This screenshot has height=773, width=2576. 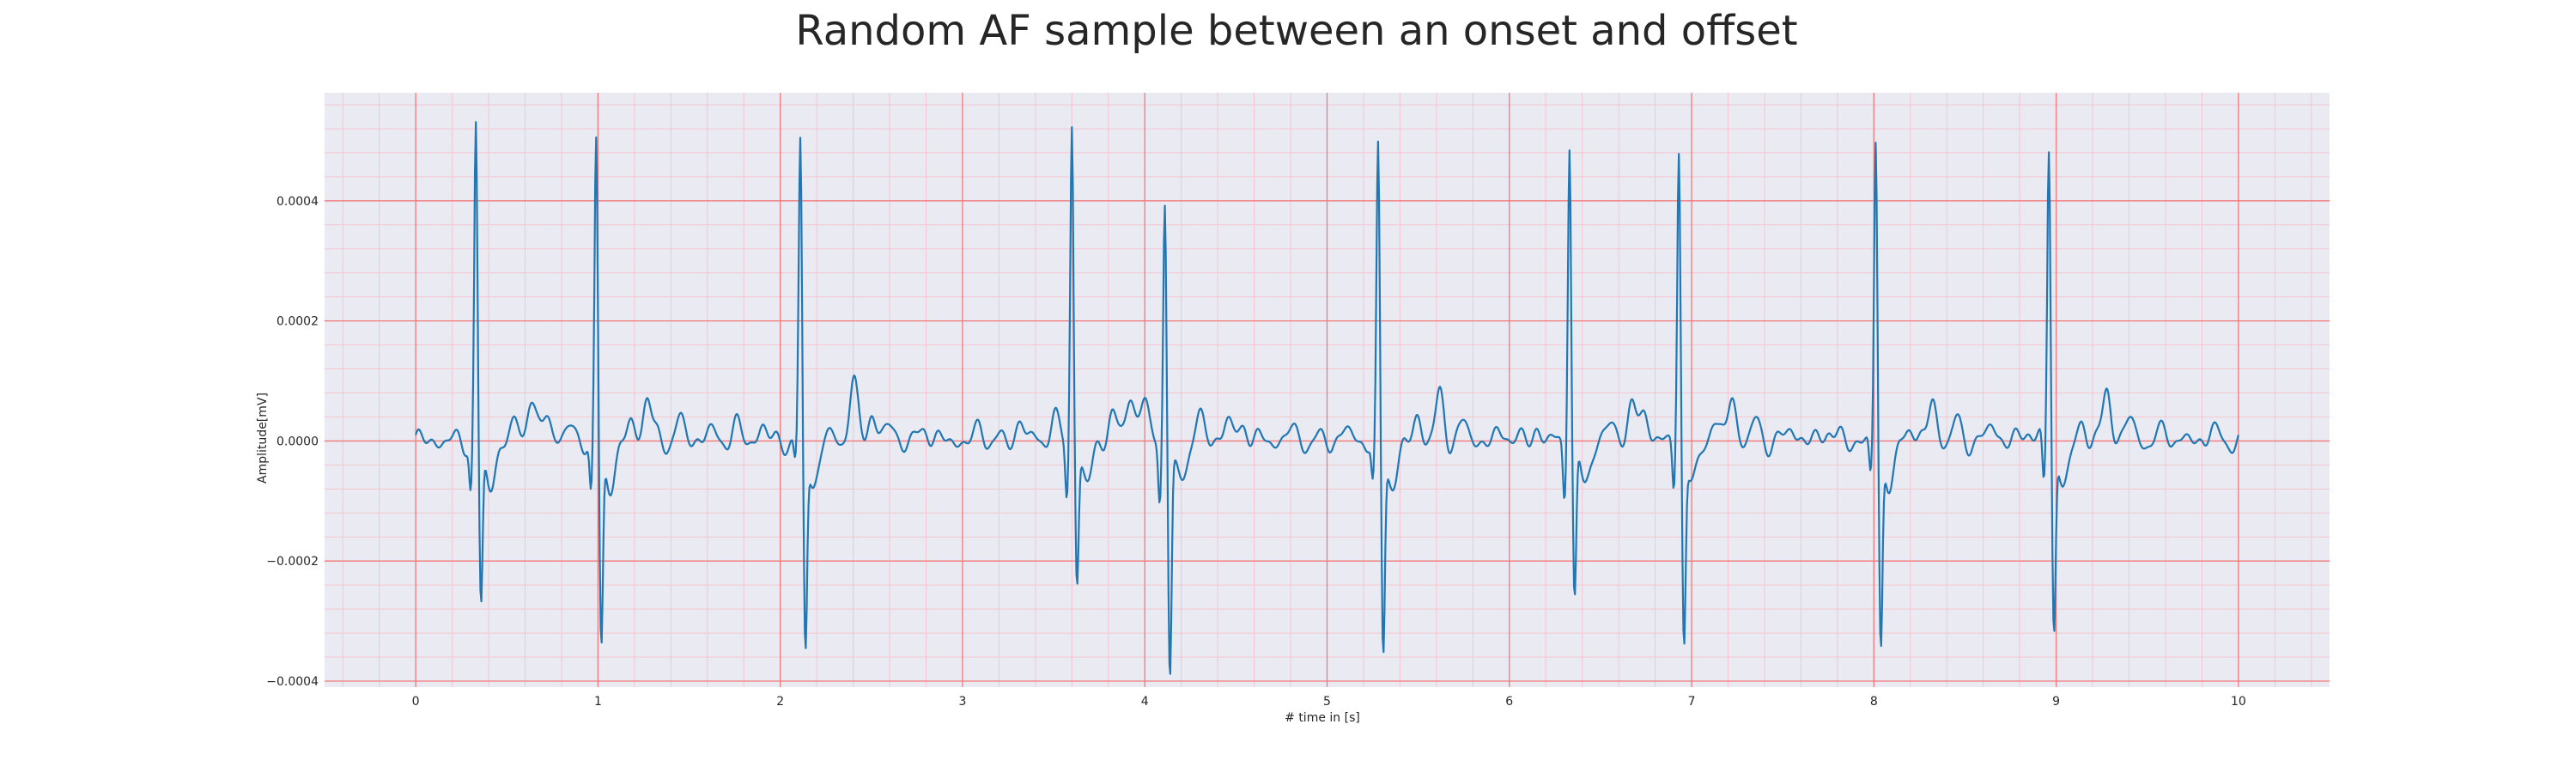 I want to click on x-tick-label: 7, so click(x=1692, y=702).